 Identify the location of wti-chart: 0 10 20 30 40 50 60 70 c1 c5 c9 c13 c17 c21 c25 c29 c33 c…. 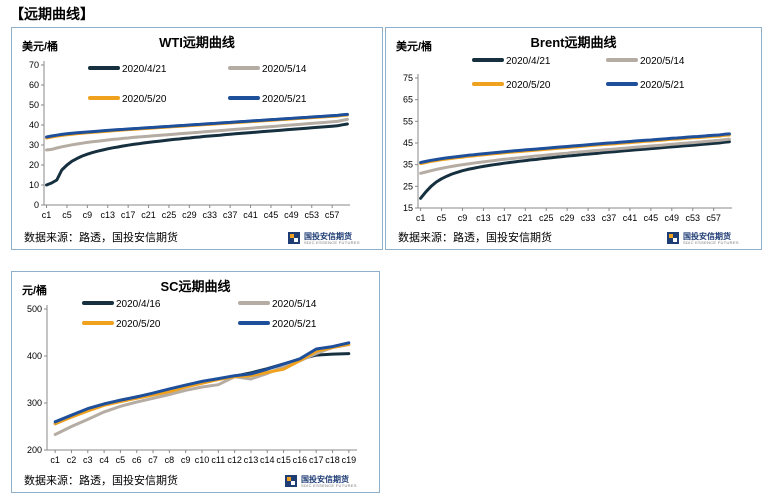
(189, 140).